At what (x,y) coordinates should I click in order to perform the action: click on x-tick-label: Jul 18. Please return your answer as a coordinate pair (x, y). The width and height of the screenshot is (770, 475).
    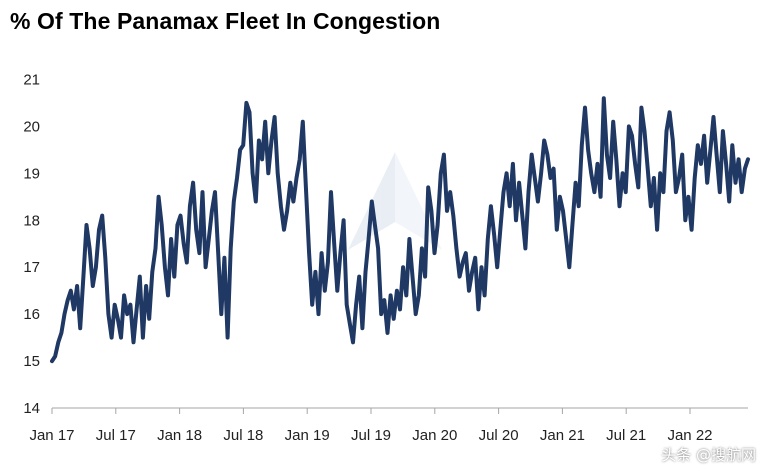
    Looking at the image, I should click on (243, 435).